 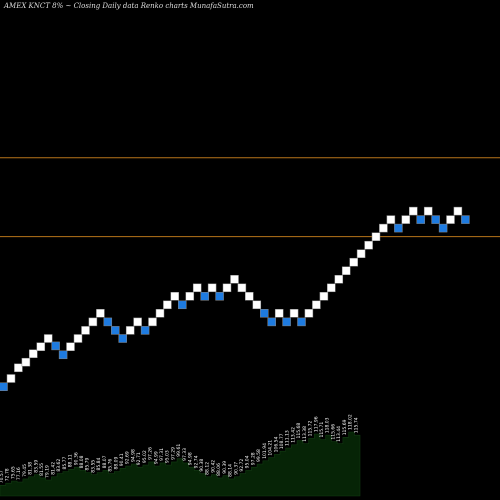 I want to click on volume-label: 115.68, so click(x=299, y=431).